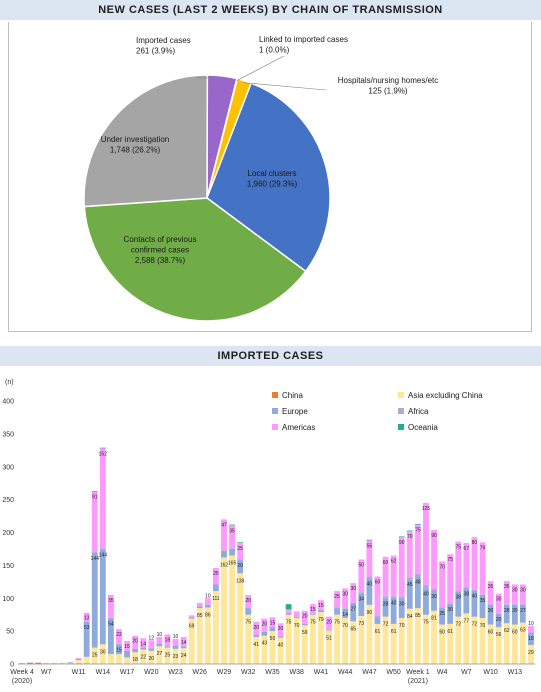 The image size is (541, 692). What do you see at coordinates (303, 45) in the screenshot?
I see `pie-label-1: Linked to imported cases 1 (0.0%)` at bounding box center [303, 45].